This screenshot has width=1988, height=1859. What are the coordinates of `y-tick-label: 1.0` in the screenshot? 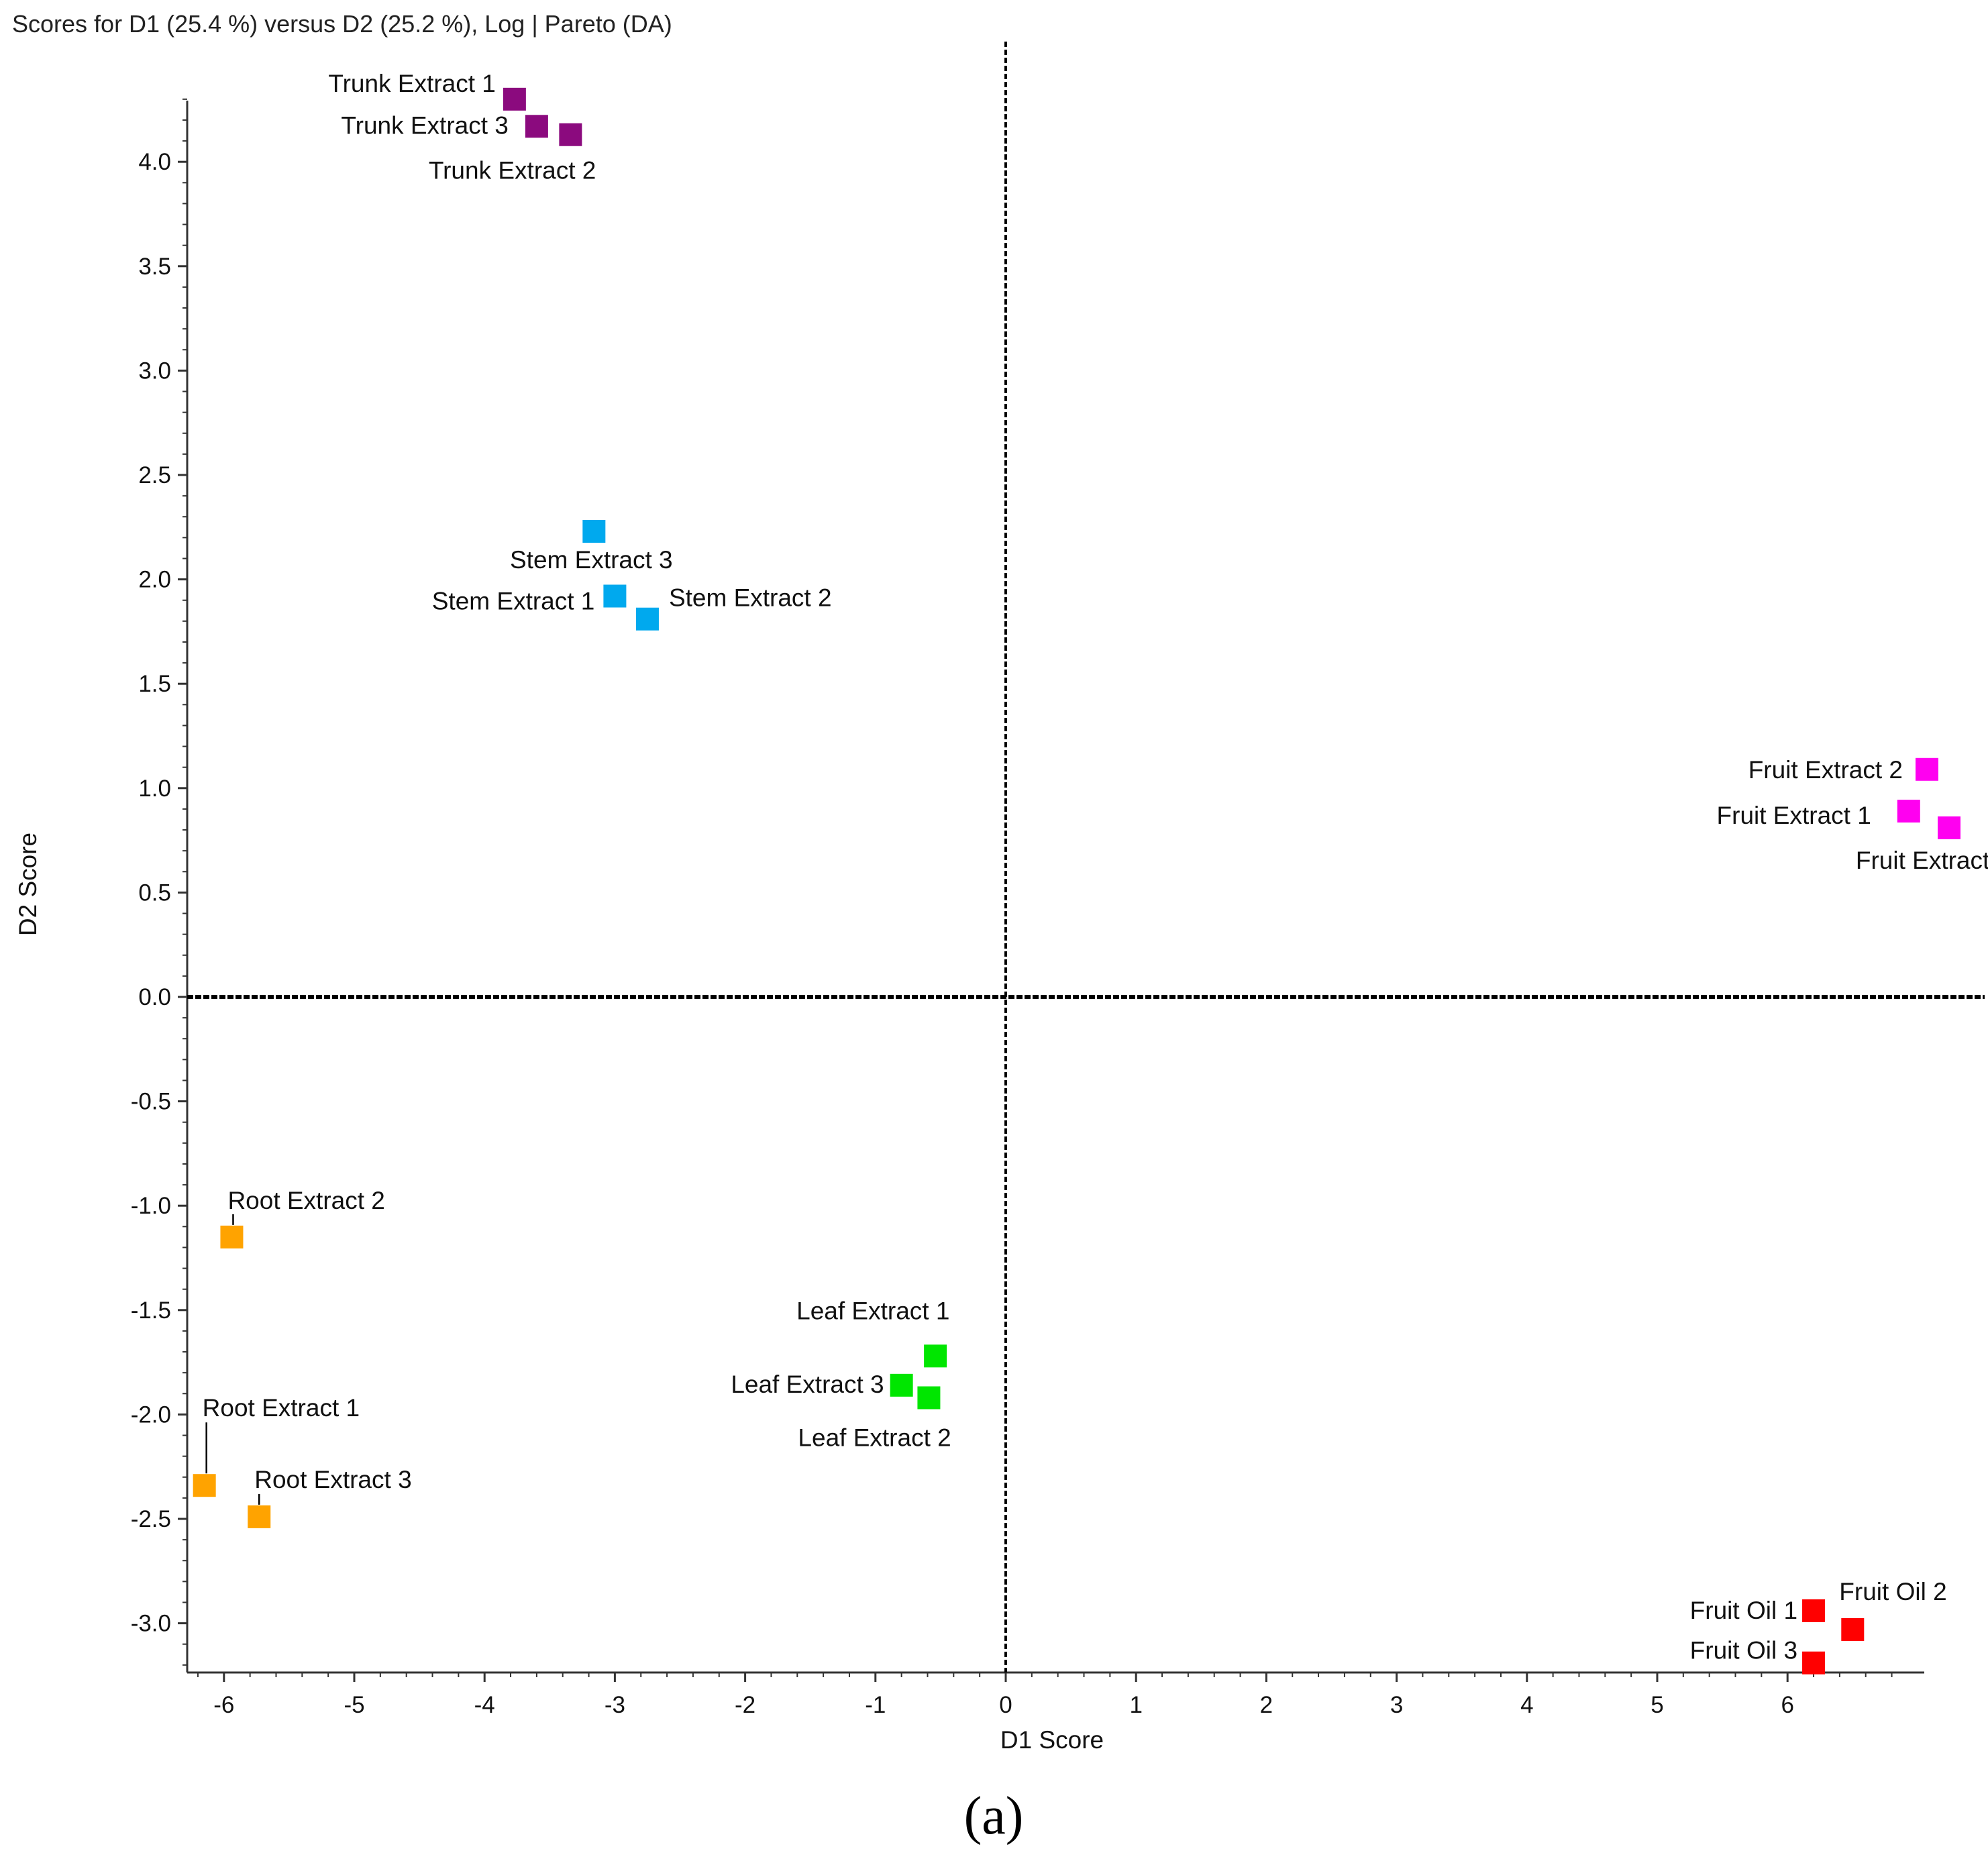 It's located at (154, 789).